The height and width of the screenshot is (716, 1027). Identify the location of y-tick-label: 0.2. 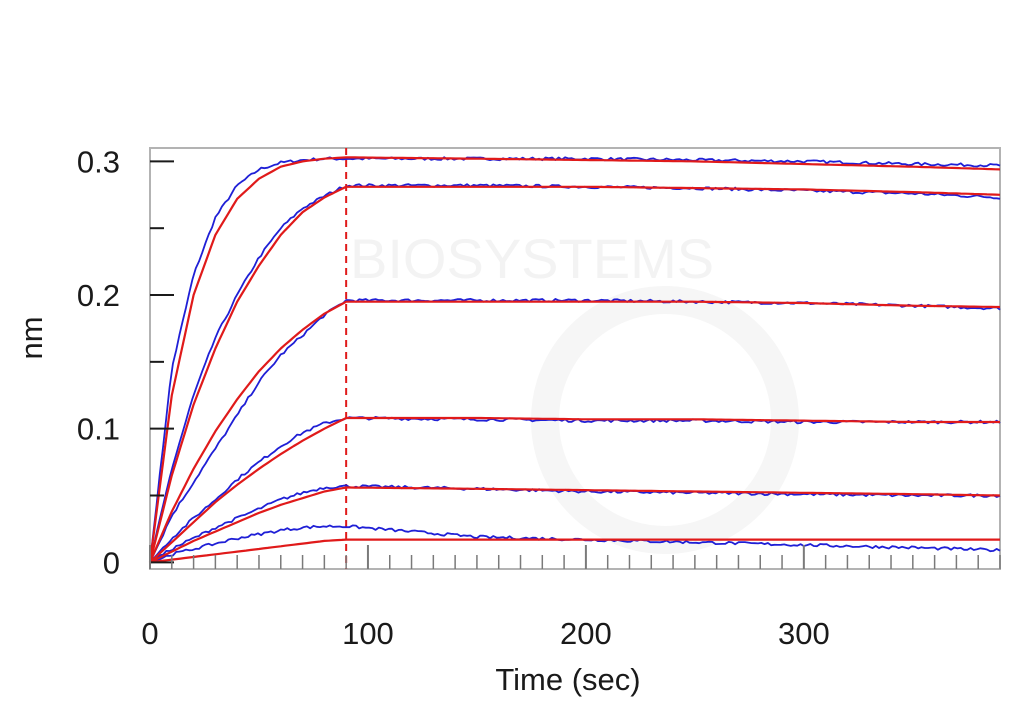
(98, 295).